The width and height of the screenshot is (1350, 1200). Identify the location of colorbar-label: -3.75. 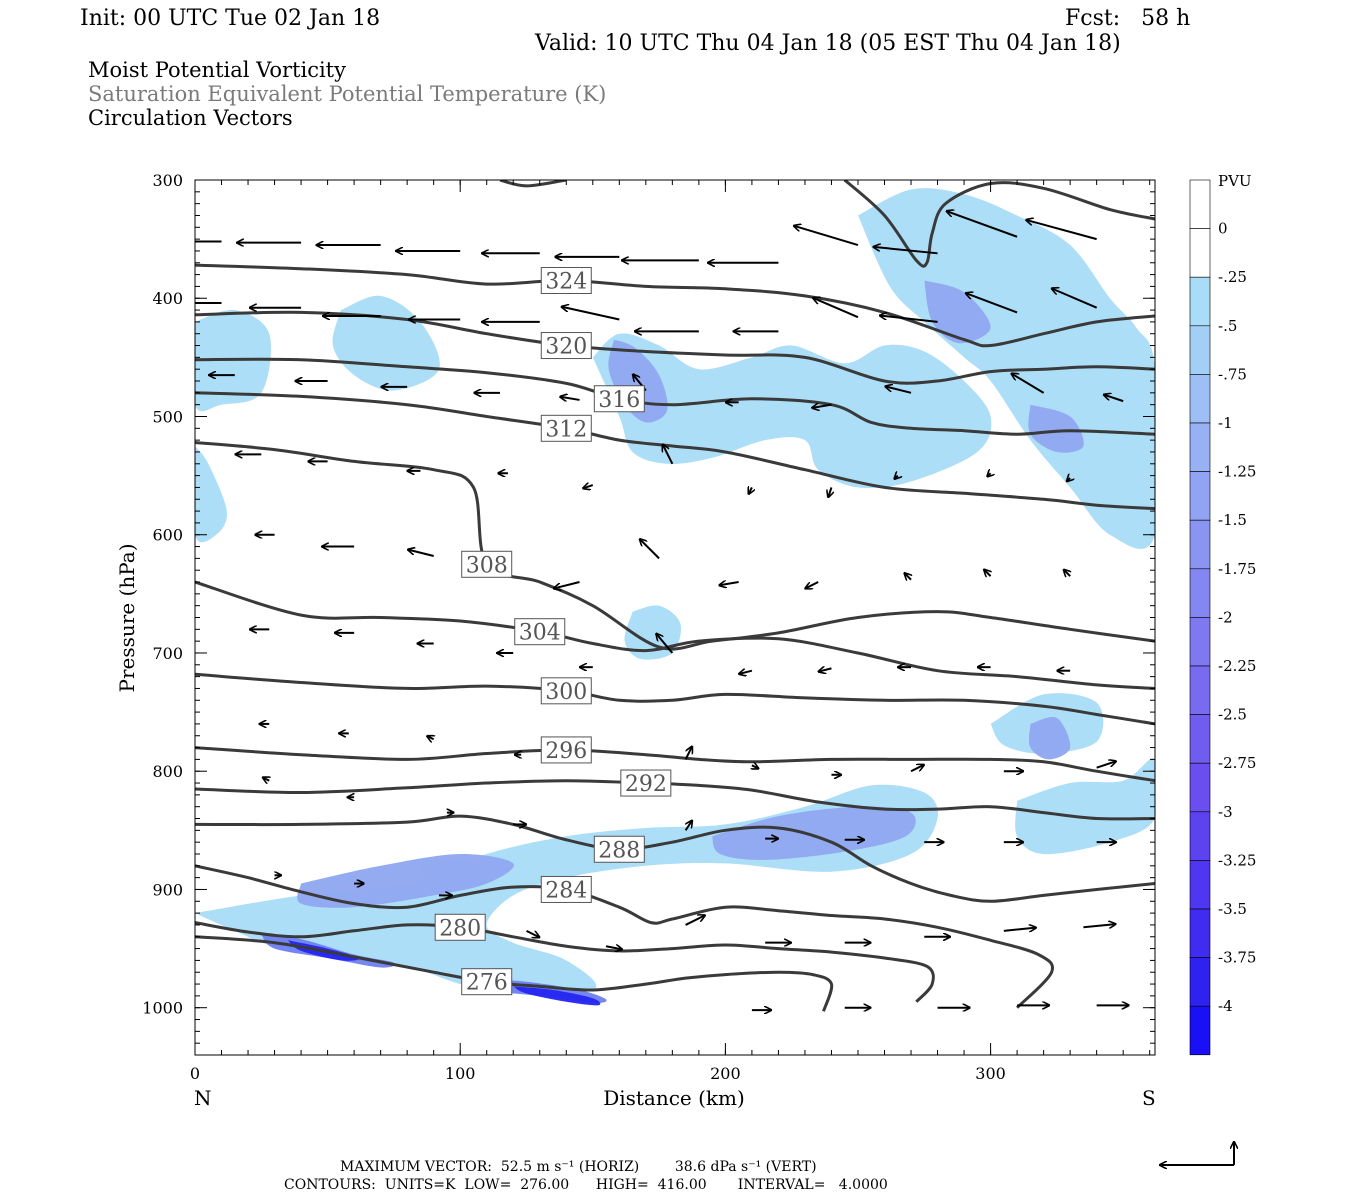
(1237, 958).